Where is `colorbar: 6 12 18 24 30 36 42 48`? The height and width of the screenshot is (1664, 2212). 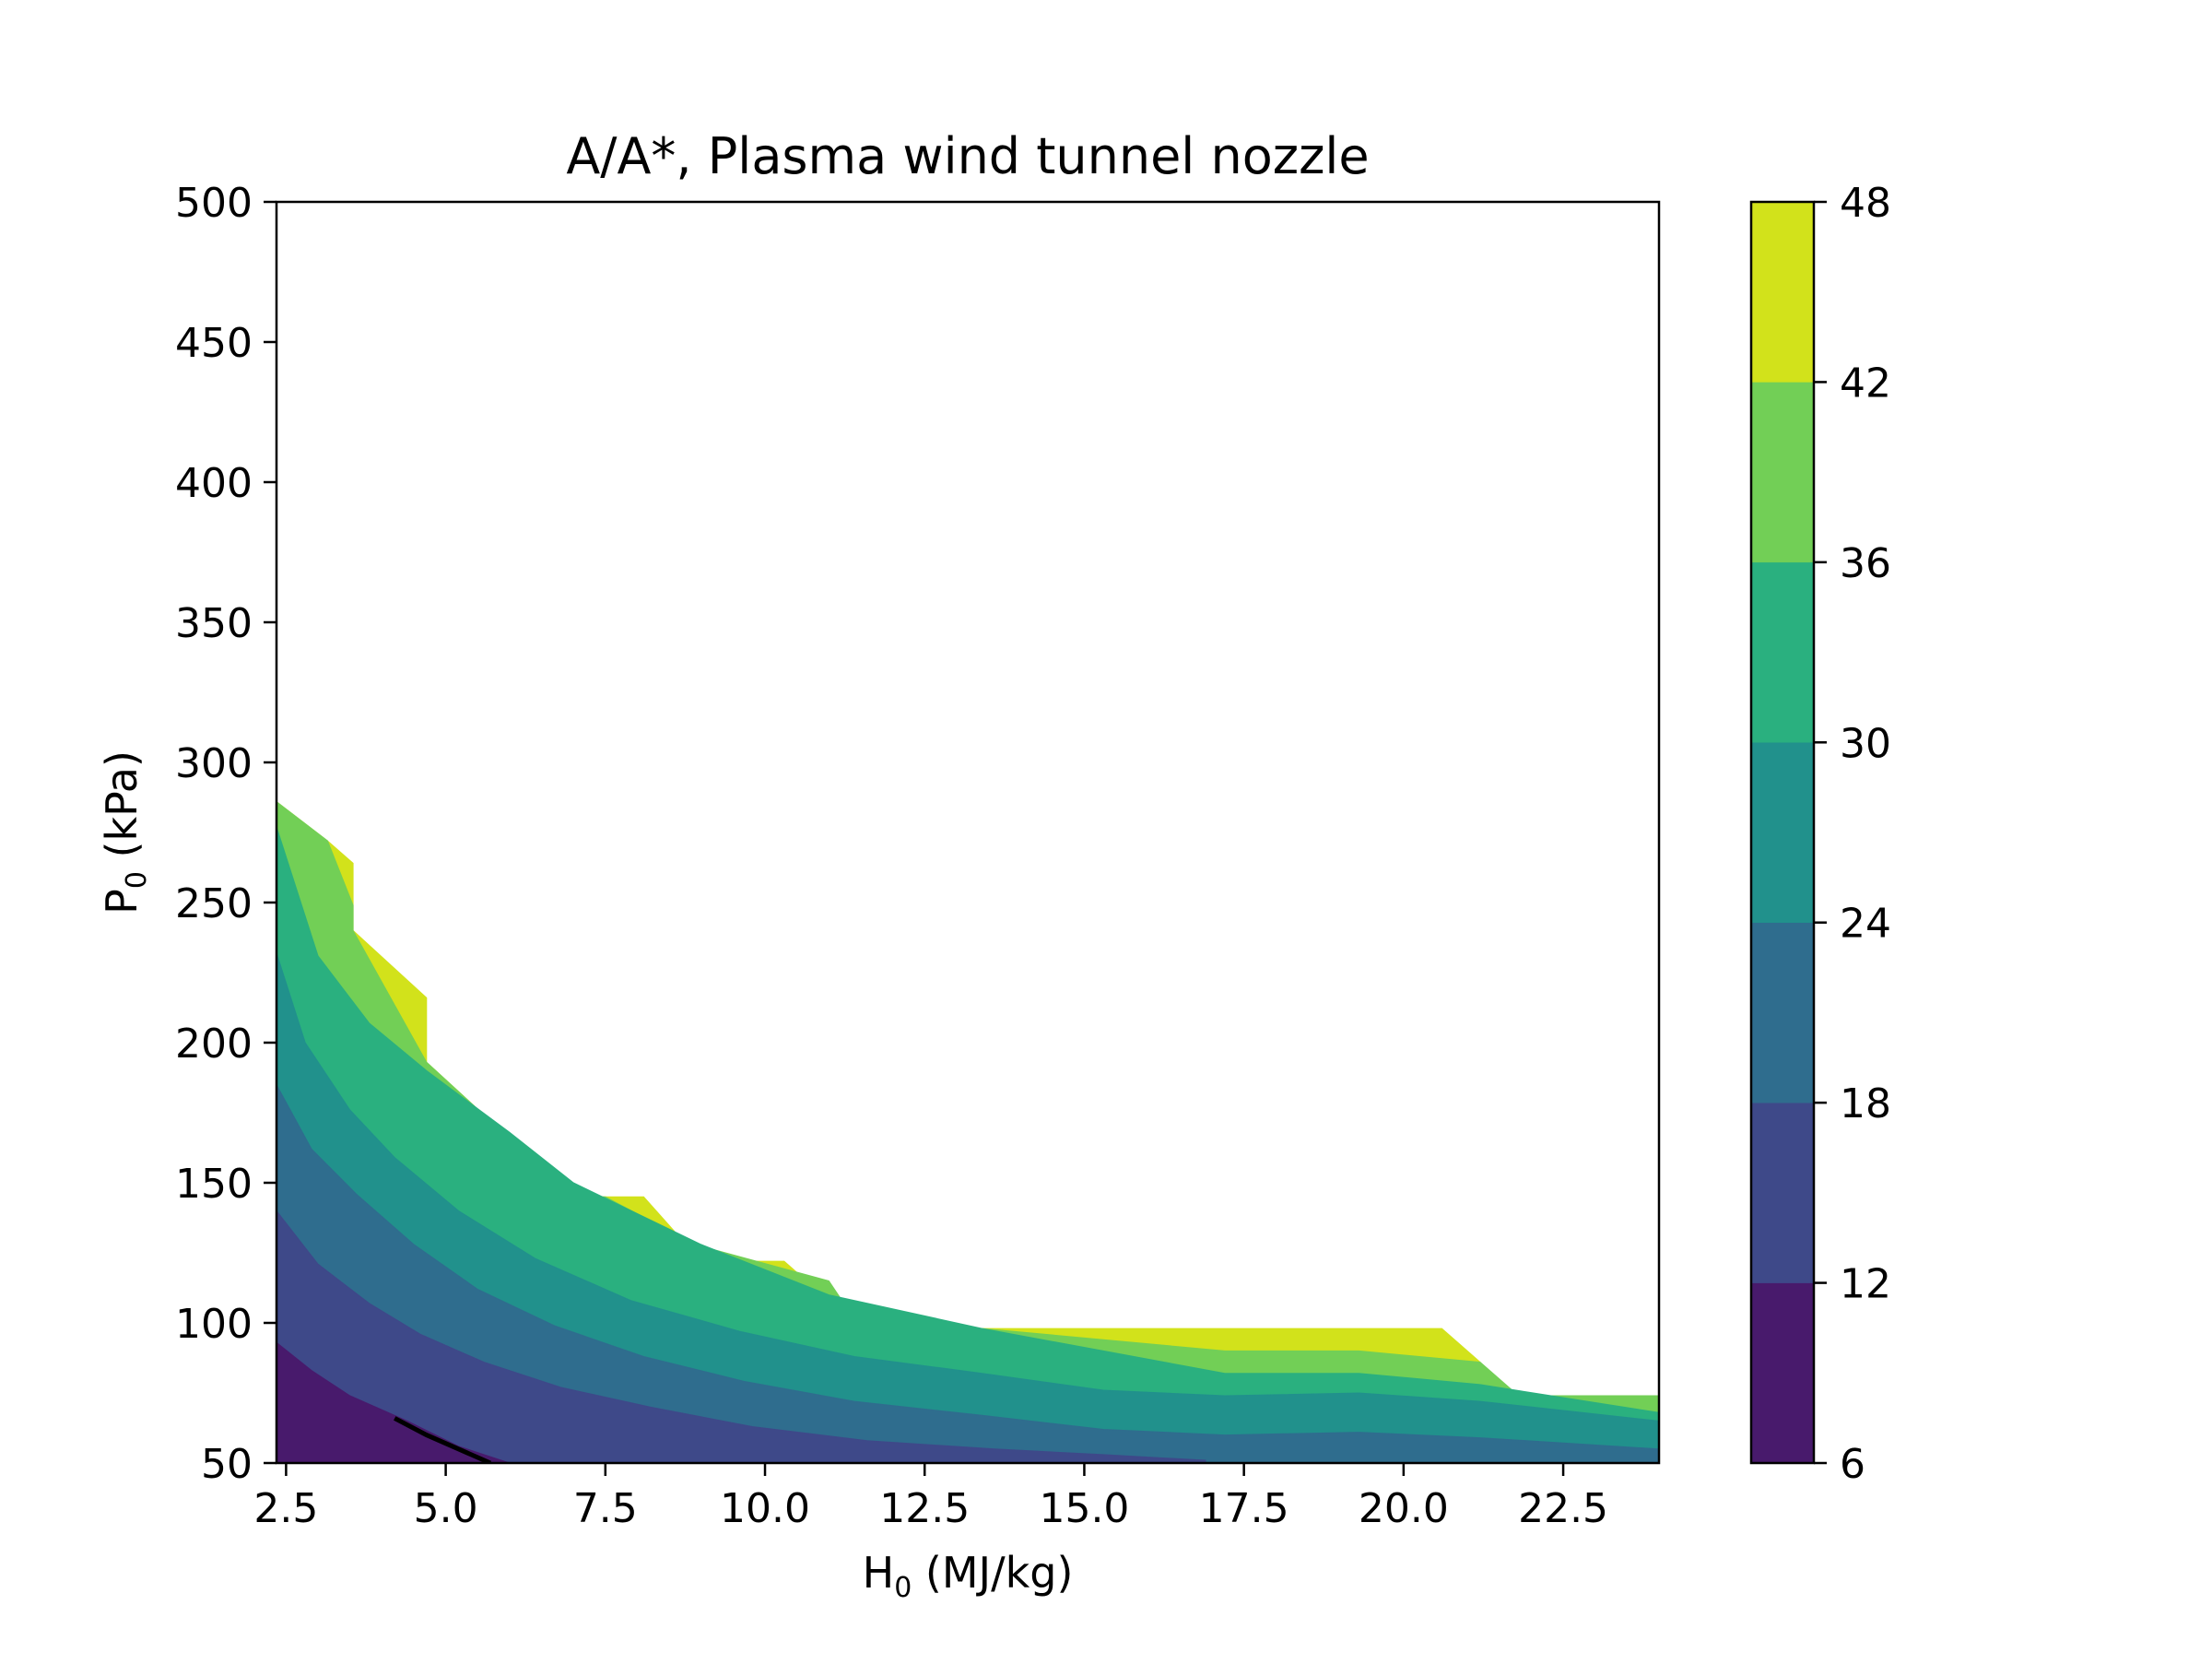 colorbar: 6 12 18 24 30 36 42 48 is located at coordinates (1820, 834).